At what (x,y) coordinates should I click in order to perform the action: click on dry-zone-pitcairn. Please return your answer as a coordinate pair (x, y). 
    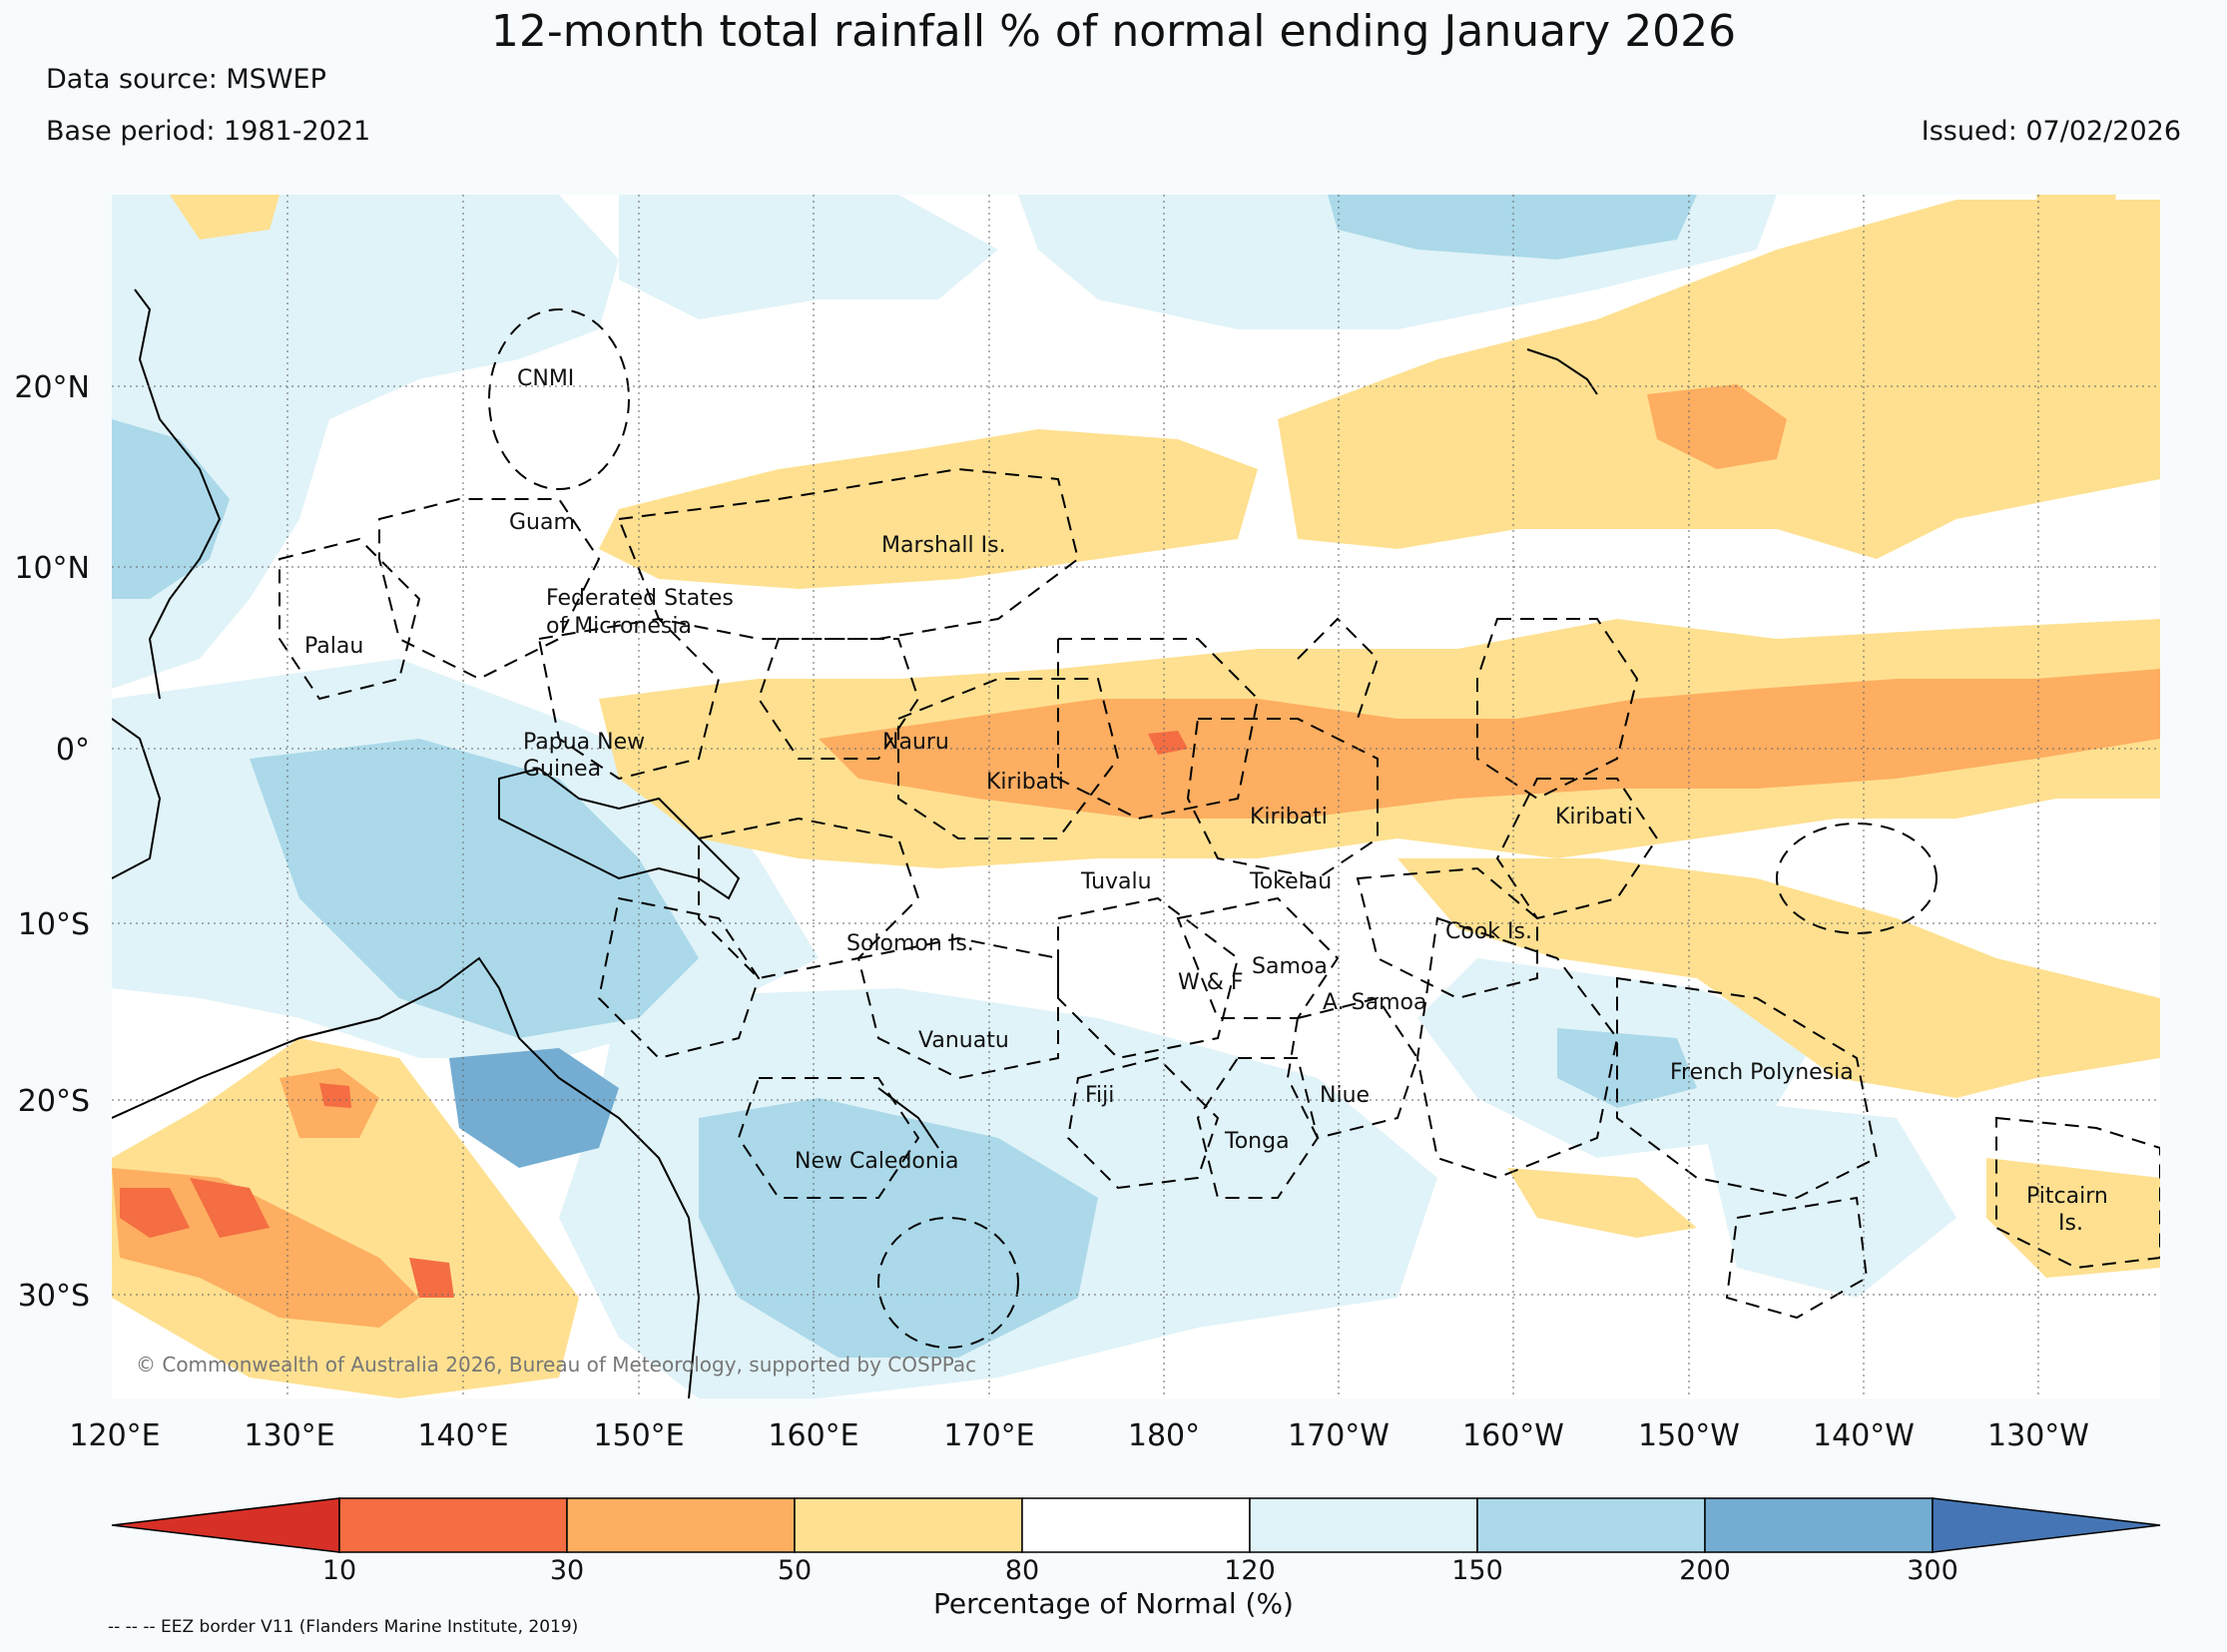
    Looking at the image, I should click on (2073, 1218).